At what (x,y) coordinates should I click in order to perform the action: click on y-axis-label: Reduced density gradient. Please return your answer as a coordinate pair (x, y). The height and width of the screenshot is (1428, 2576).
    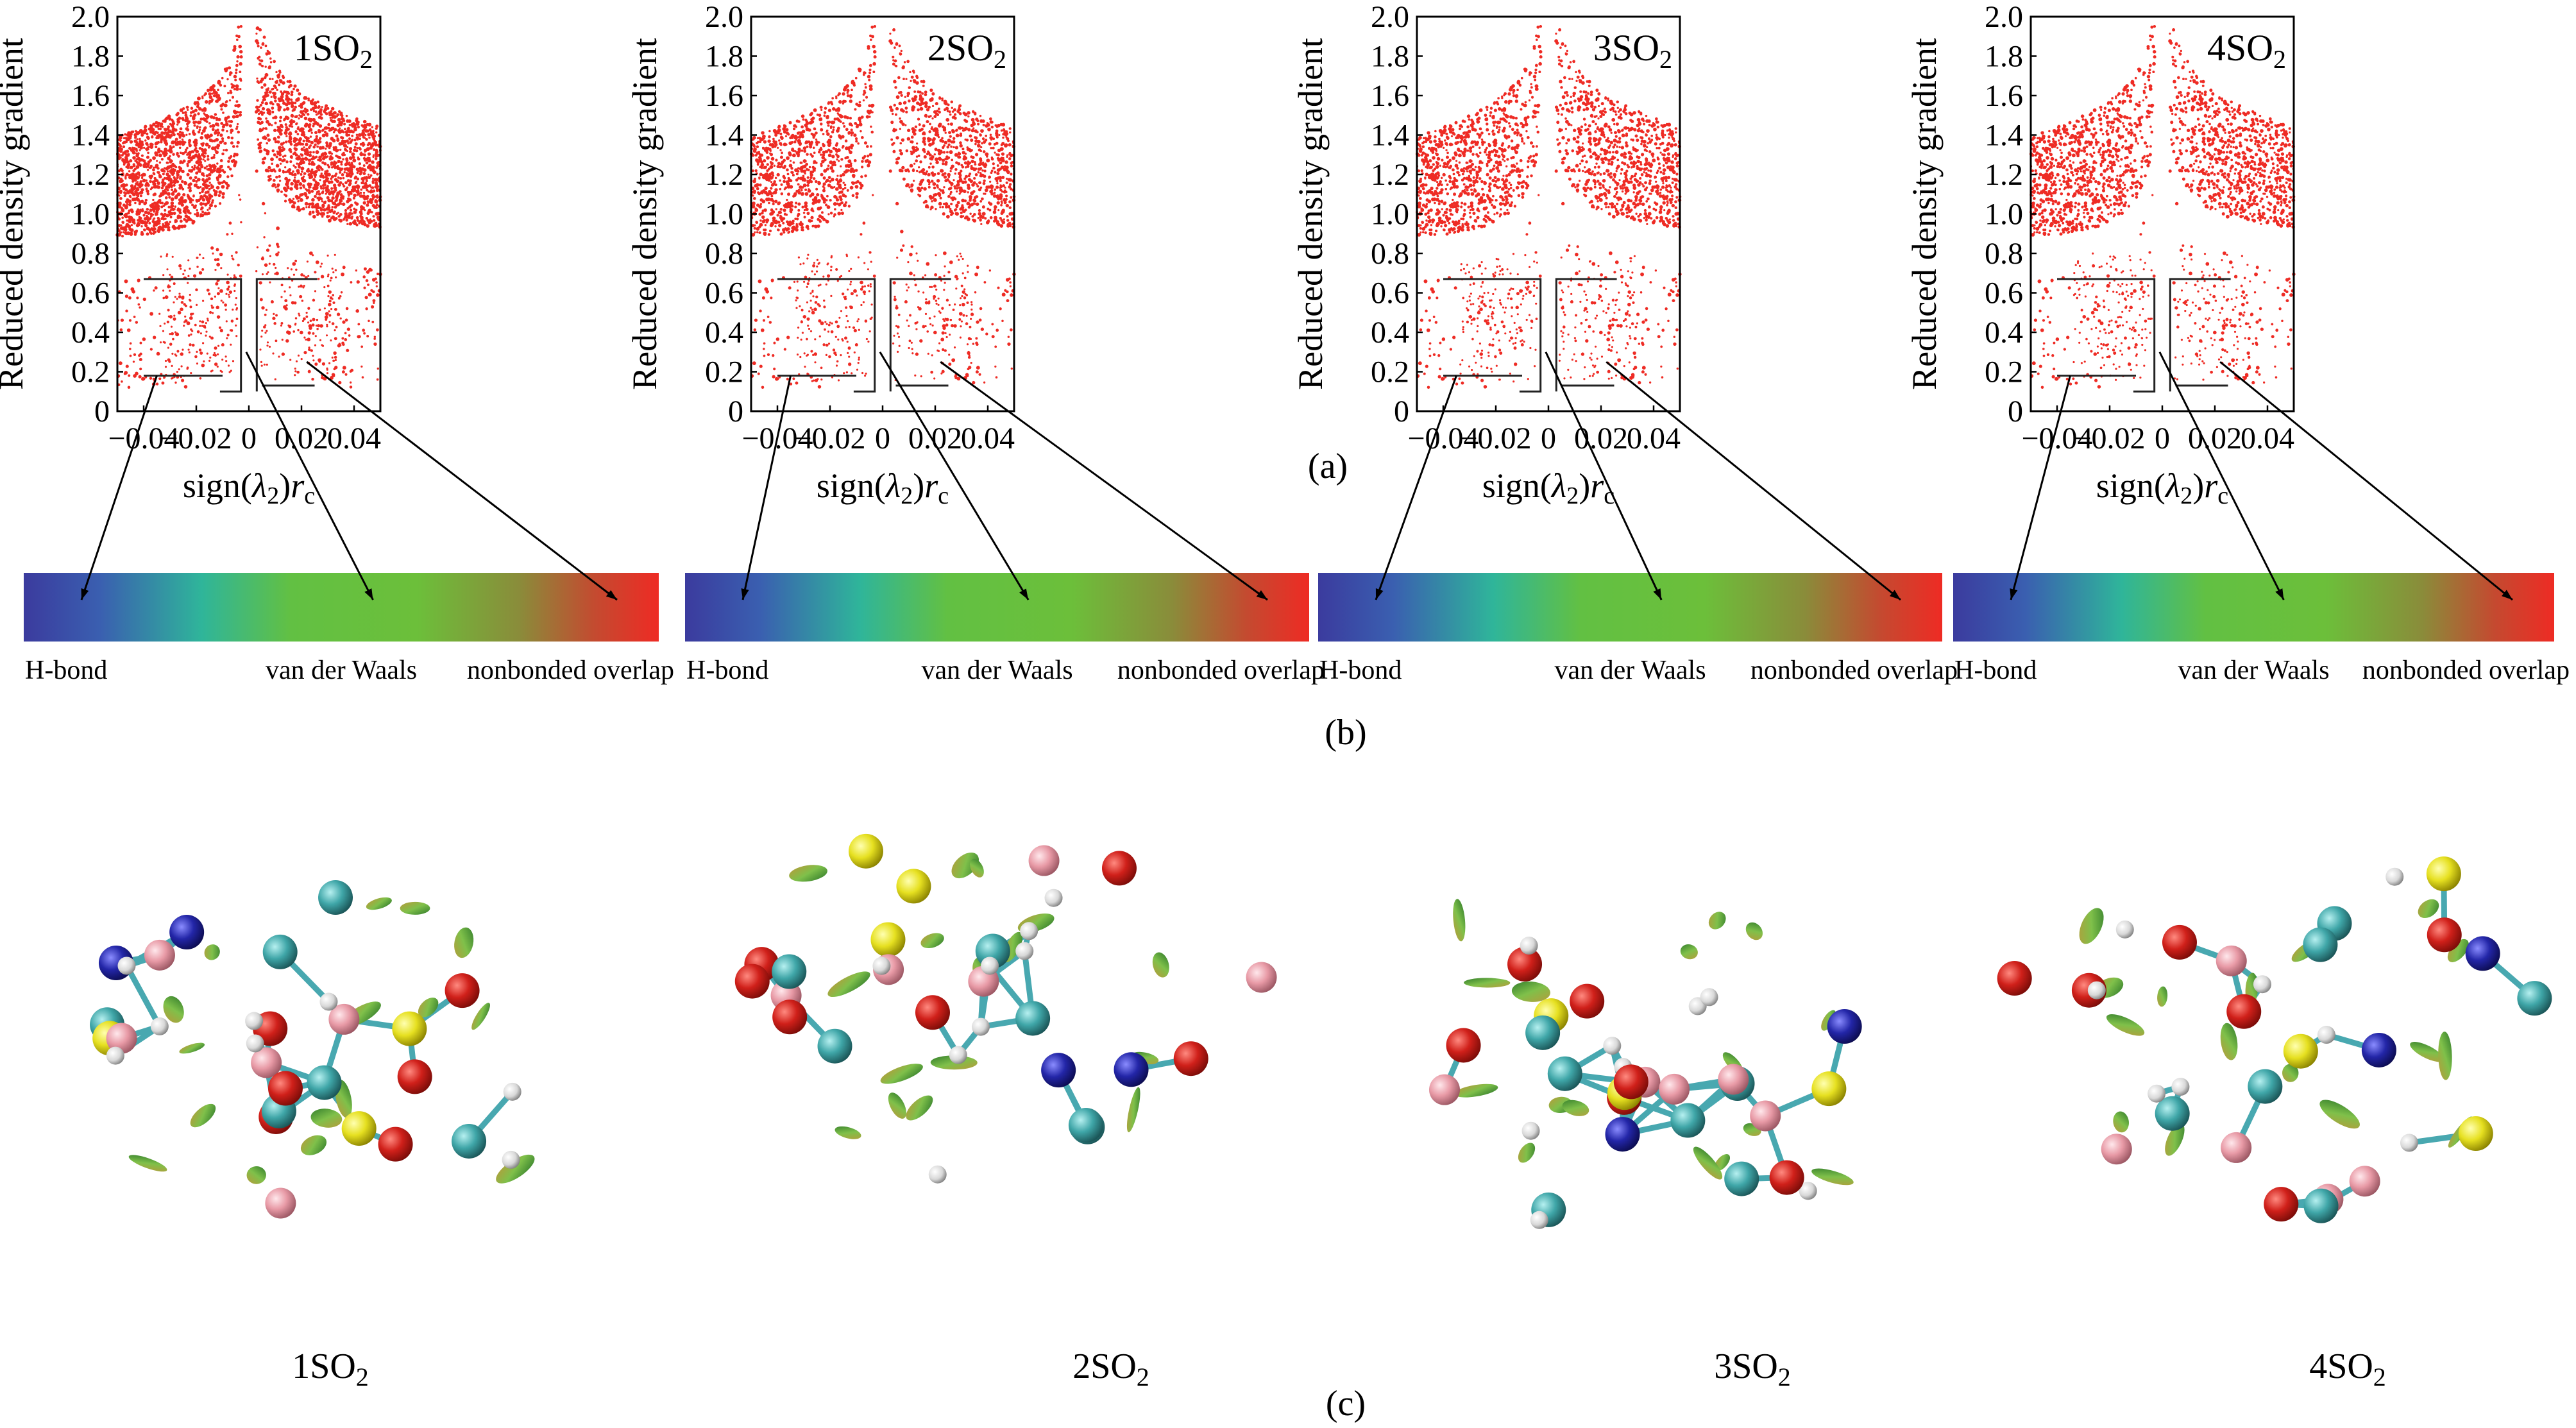
    Looking at the image, I should click on (15, 214).